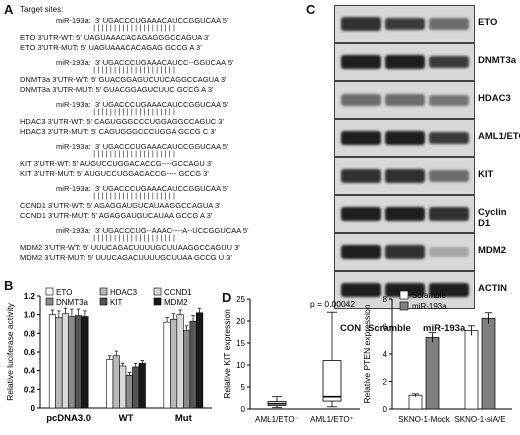  What do you see at coordinates (429, 295) in the screenshot?
I see `legend-label: Scramble` at bounding box center [429, 295].